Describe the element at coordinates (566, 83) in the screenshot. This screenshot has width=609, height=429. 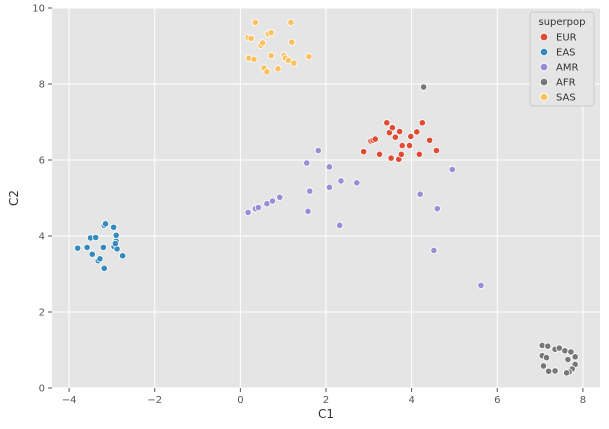
I see `legend-label: AFR` at that location.